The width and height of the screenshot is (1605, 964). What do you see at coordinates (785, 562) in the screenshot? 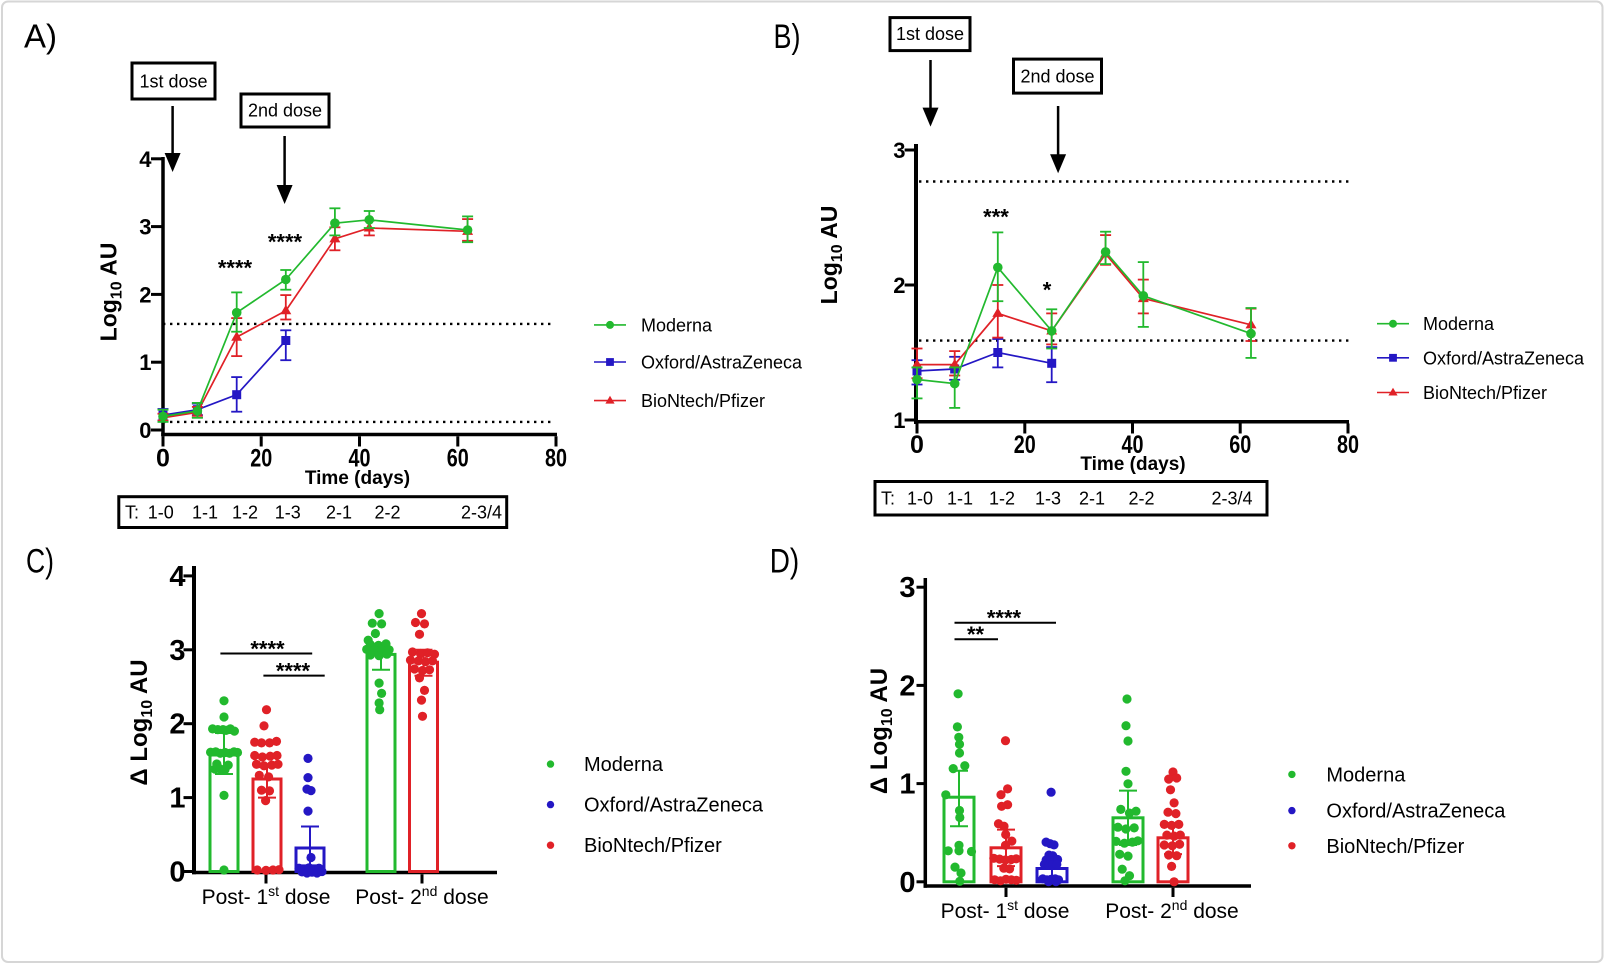
I see `svg-text: D)` at bounding box center [785, 562].